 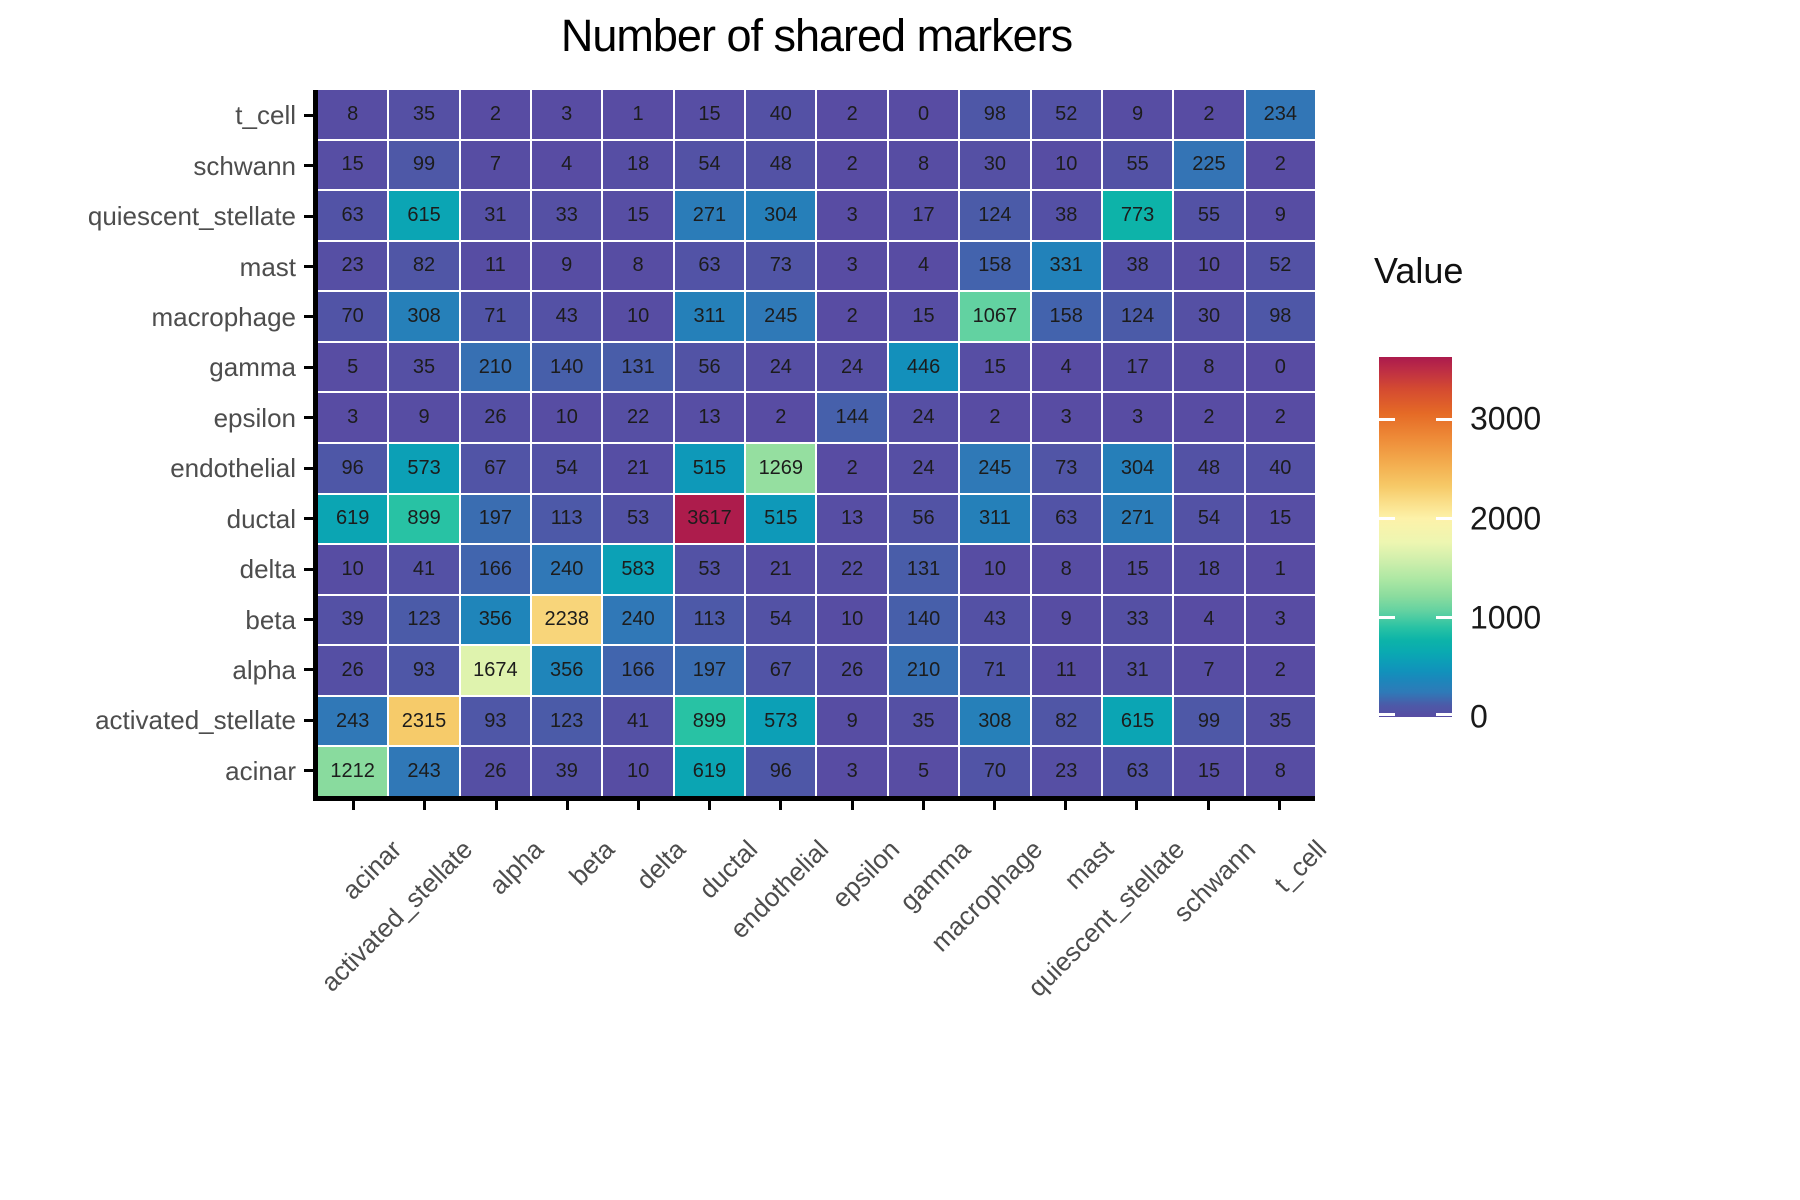 I want to click on heatmap-cell: 0, so click(x=1280, y=367).